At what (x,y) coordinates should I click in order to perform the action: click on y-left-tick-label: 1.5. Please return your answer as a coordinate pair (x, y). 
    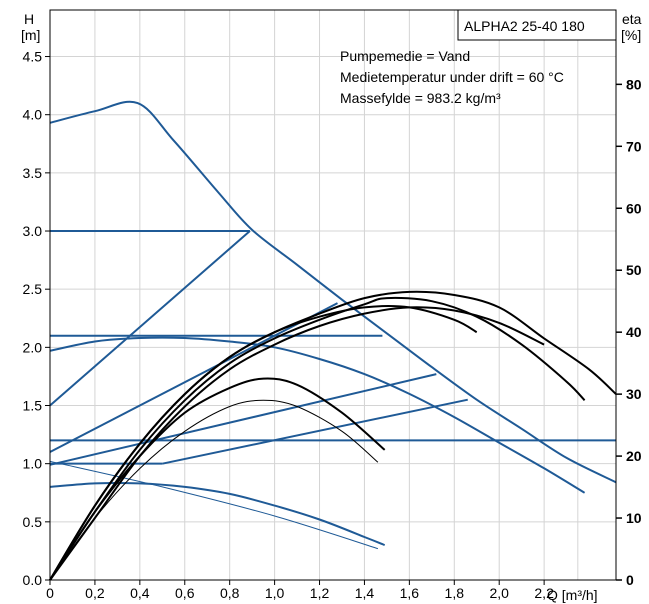
    Looking at the image, I should click on (33, 406).